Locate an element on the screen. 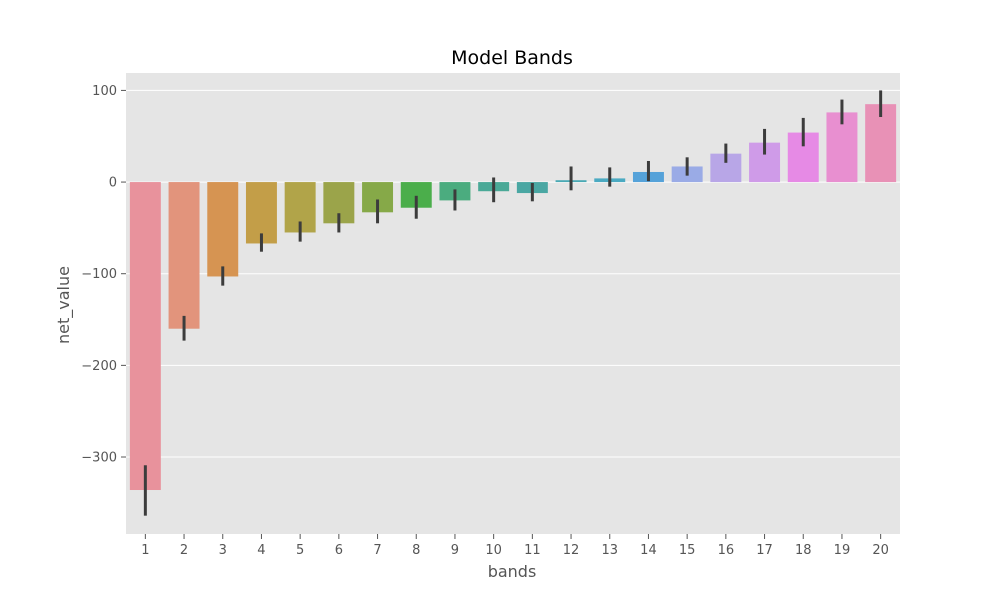 The height and width of the screenshot is (600, 1000). y-tick-label: −100 is located at coordinates (99, 274).